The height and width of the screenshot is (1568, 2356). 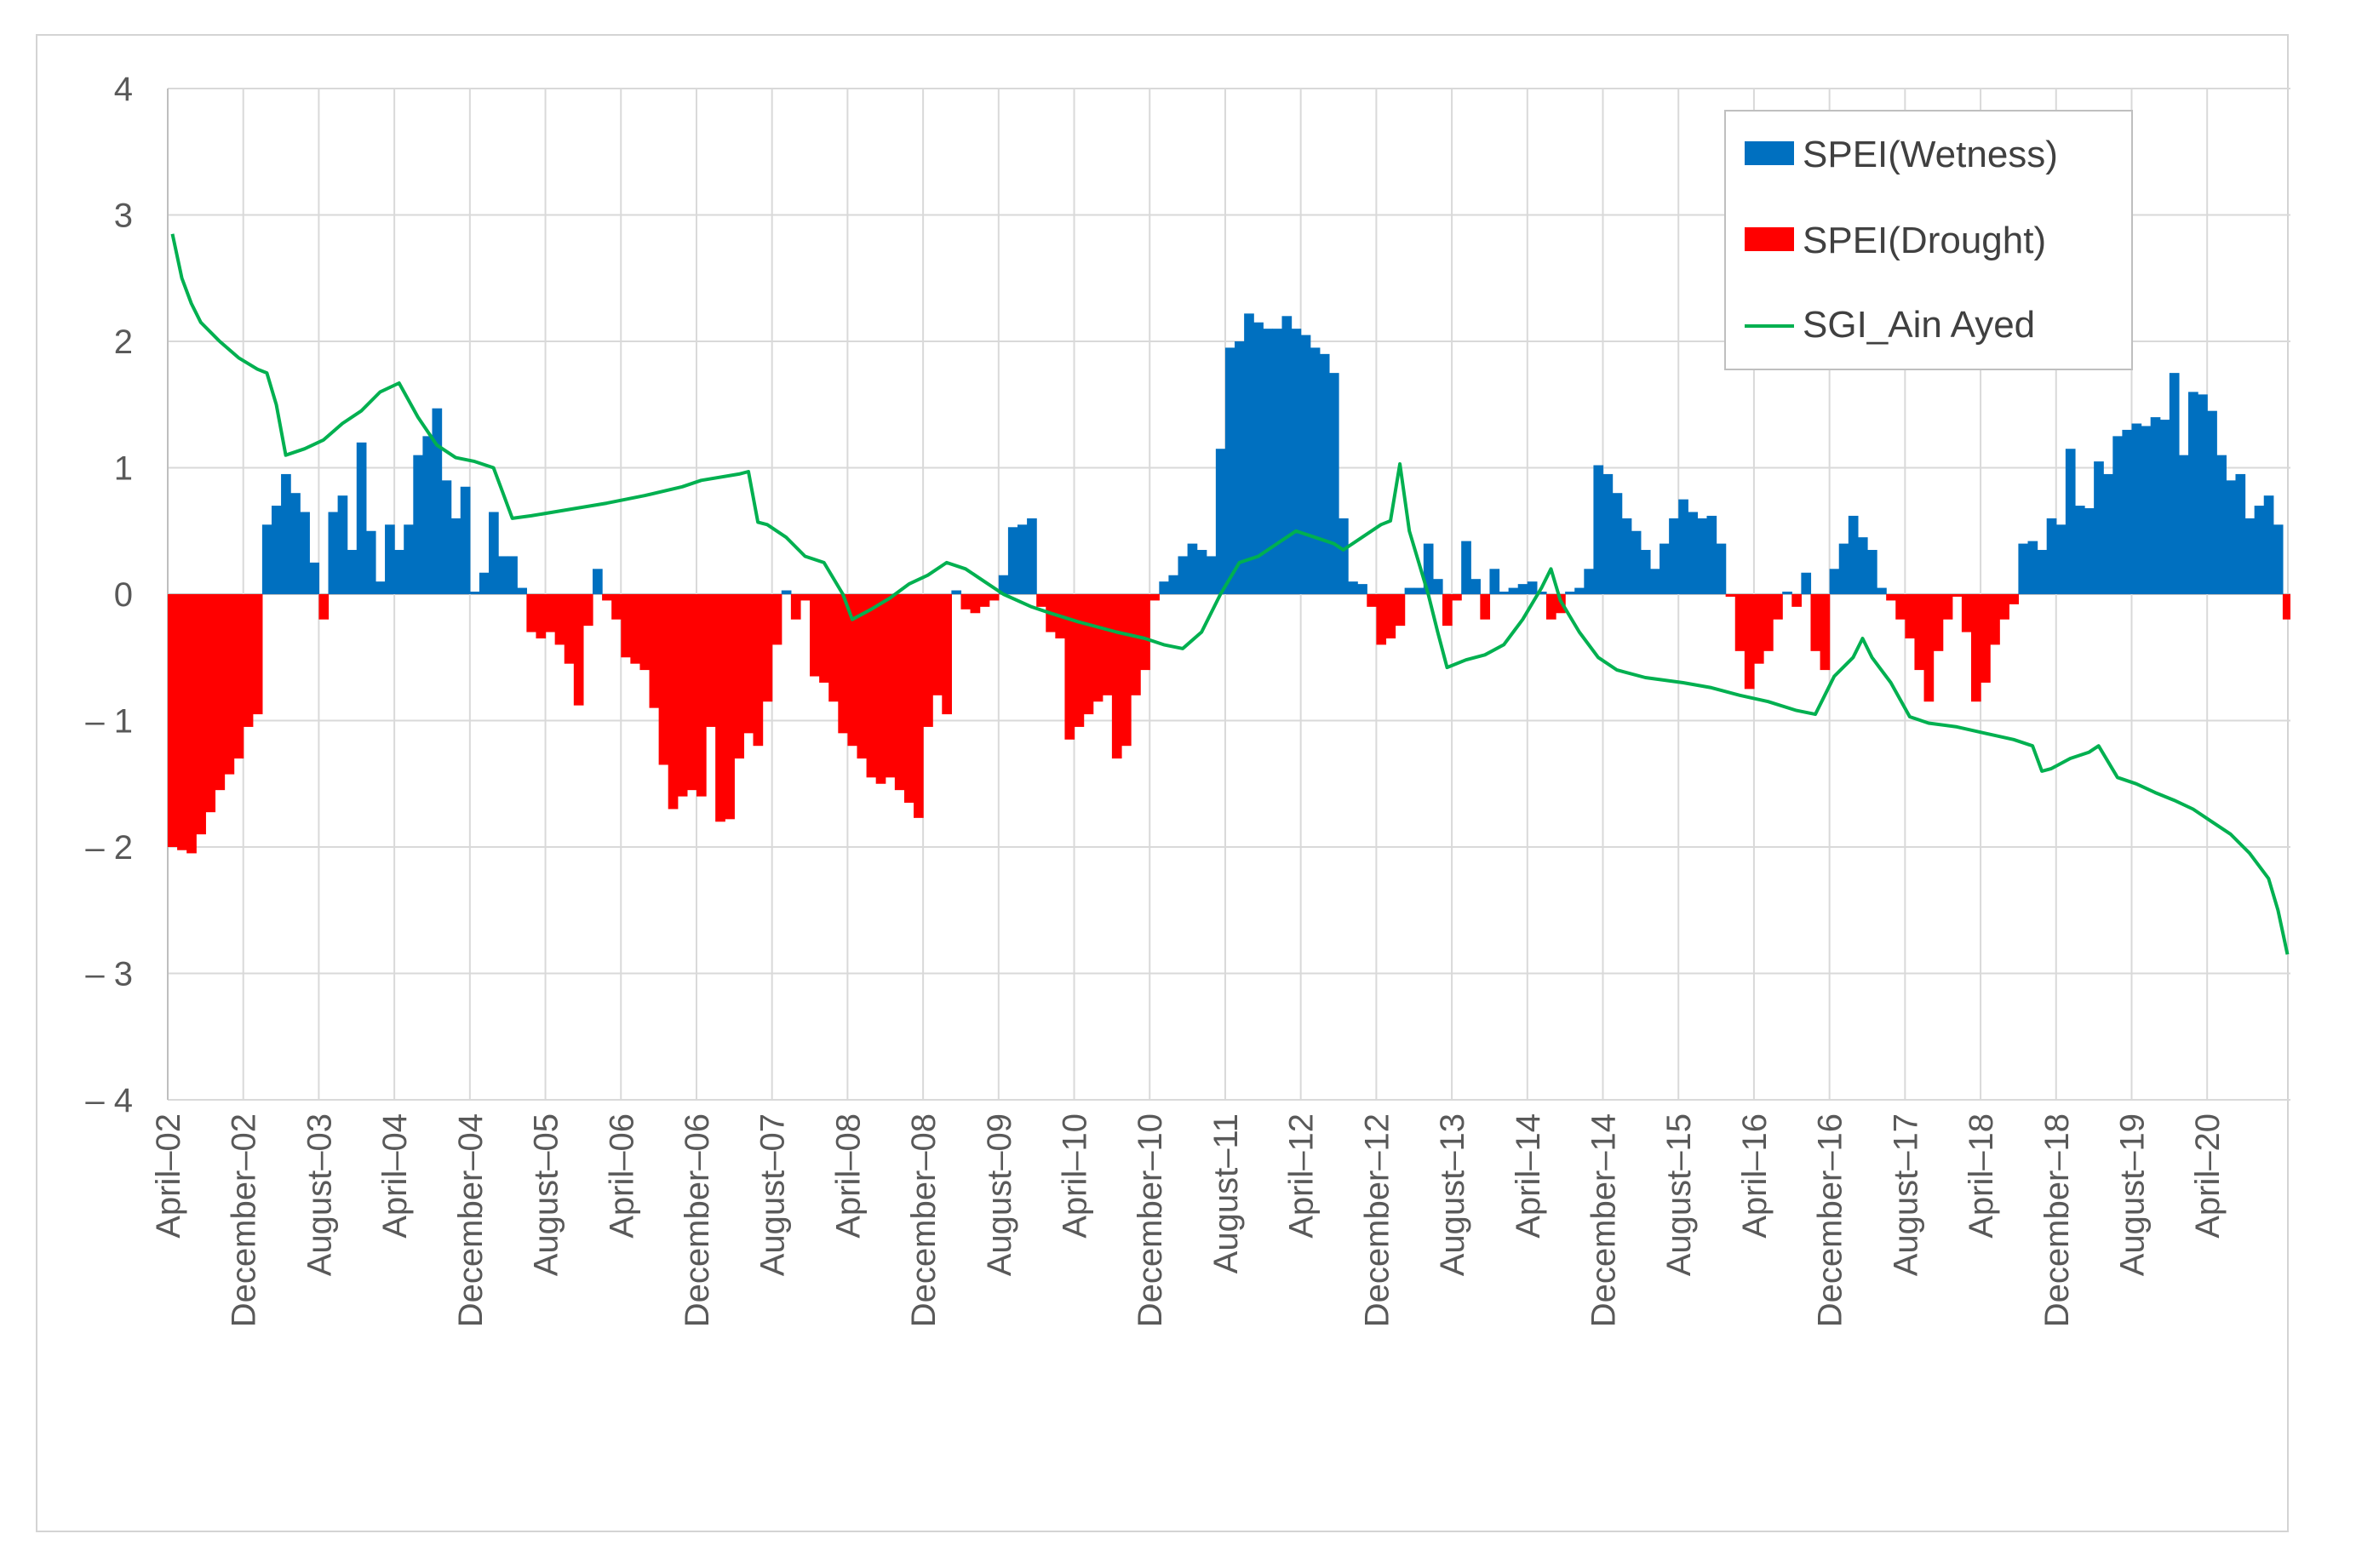 What do you see at coordinates (1679, 1194) in the screenshot?
I see `x-tick-label: August–15` at bounding box center [1679, 1194].